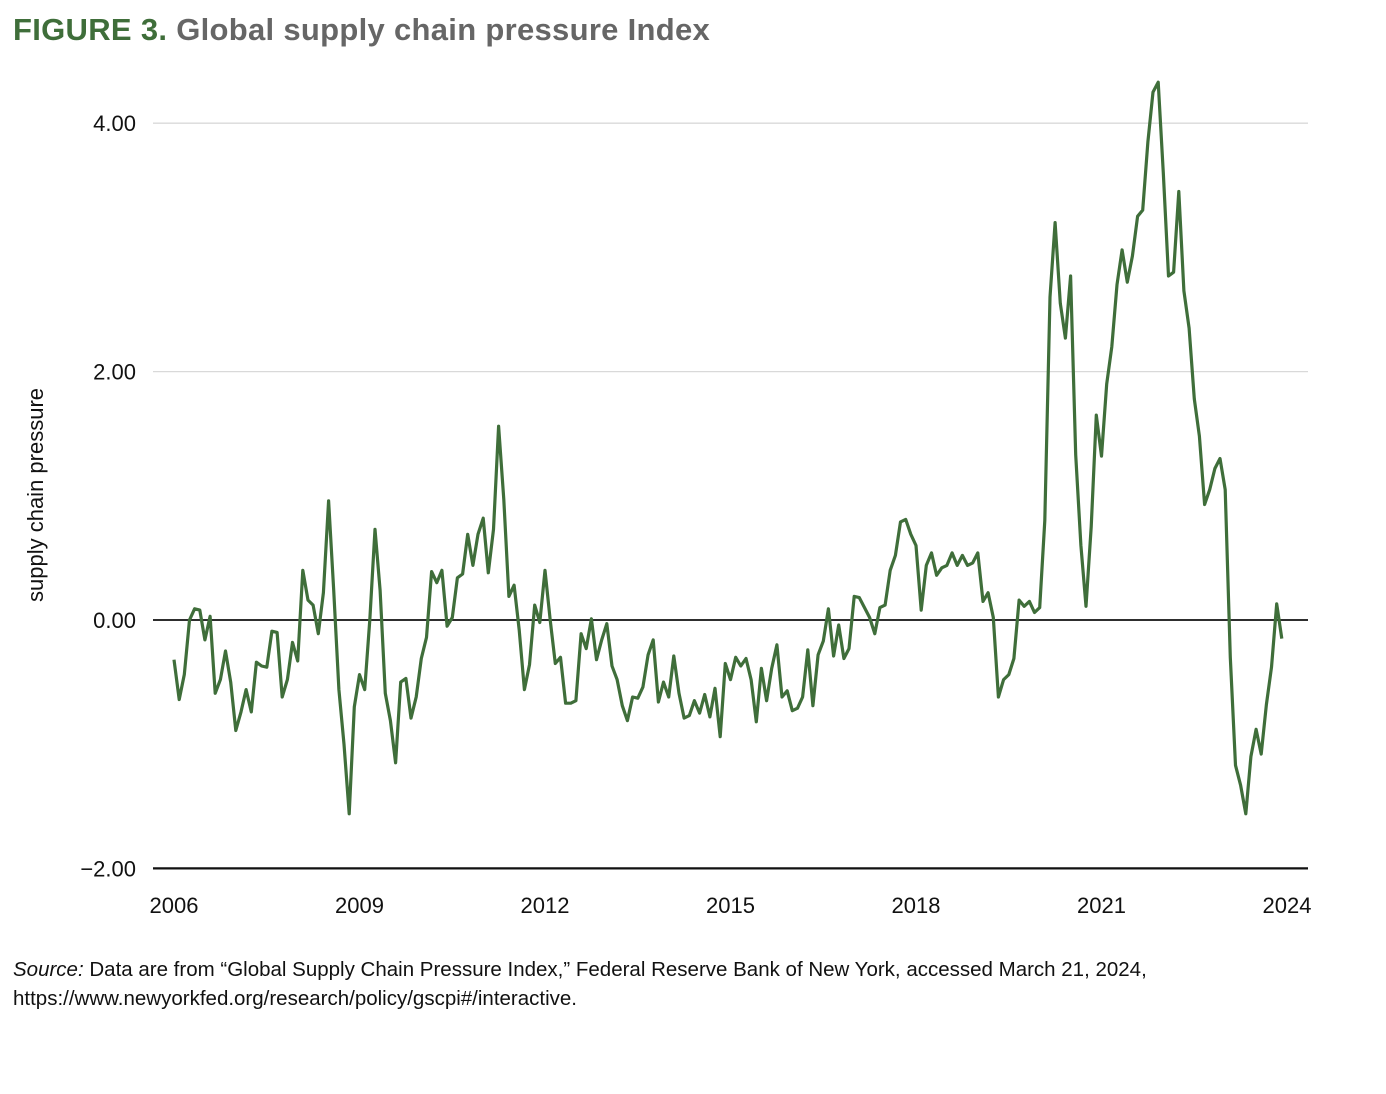 The image size is (1386, 1094). What do you see at coordinates (443, 29) in the screenshot?
I see `figure-title-text: Global supply chain pressure Index` at bounding box center [443, 29].